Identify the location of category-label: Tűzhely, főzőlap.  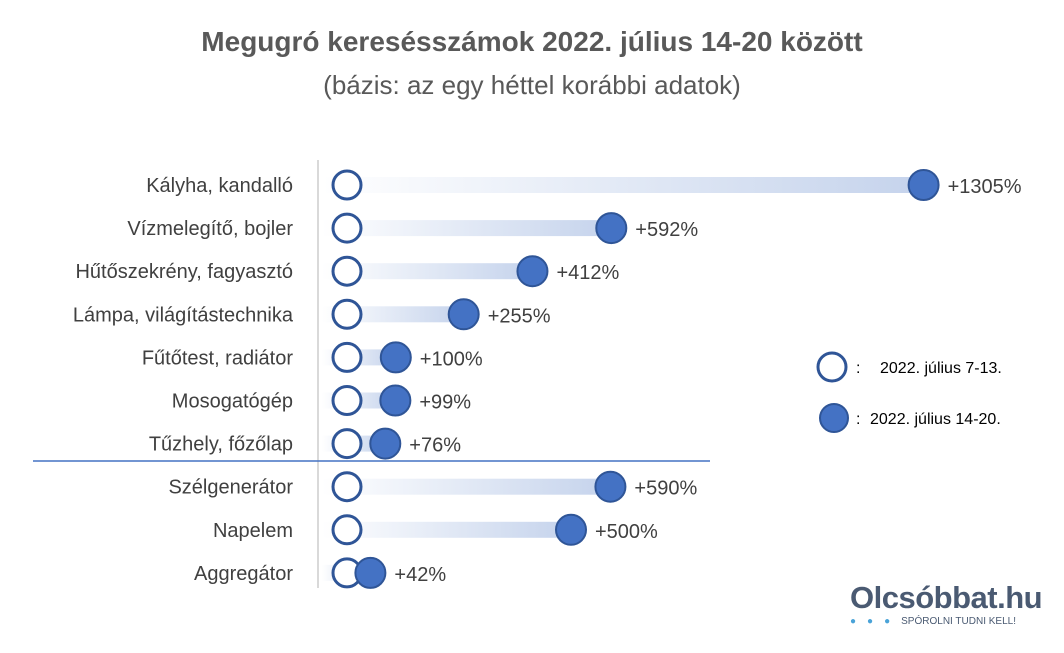
(221, 445).